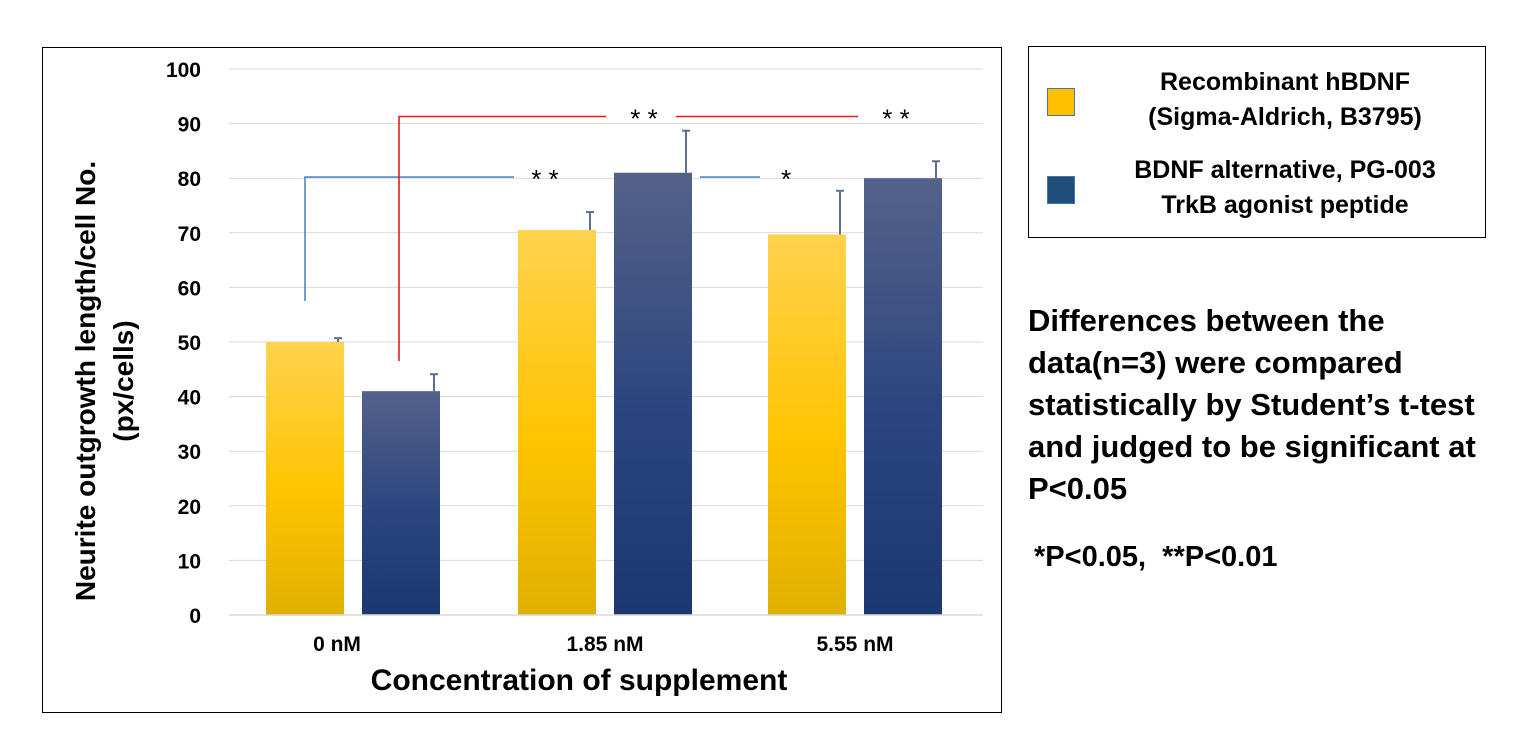 The image size is (1530, 756). I want to click on legend-item-recombinant-hbdnf: Recombinant hBDNF (Sigma-Aldrich, B3795), so click(1257, 101).